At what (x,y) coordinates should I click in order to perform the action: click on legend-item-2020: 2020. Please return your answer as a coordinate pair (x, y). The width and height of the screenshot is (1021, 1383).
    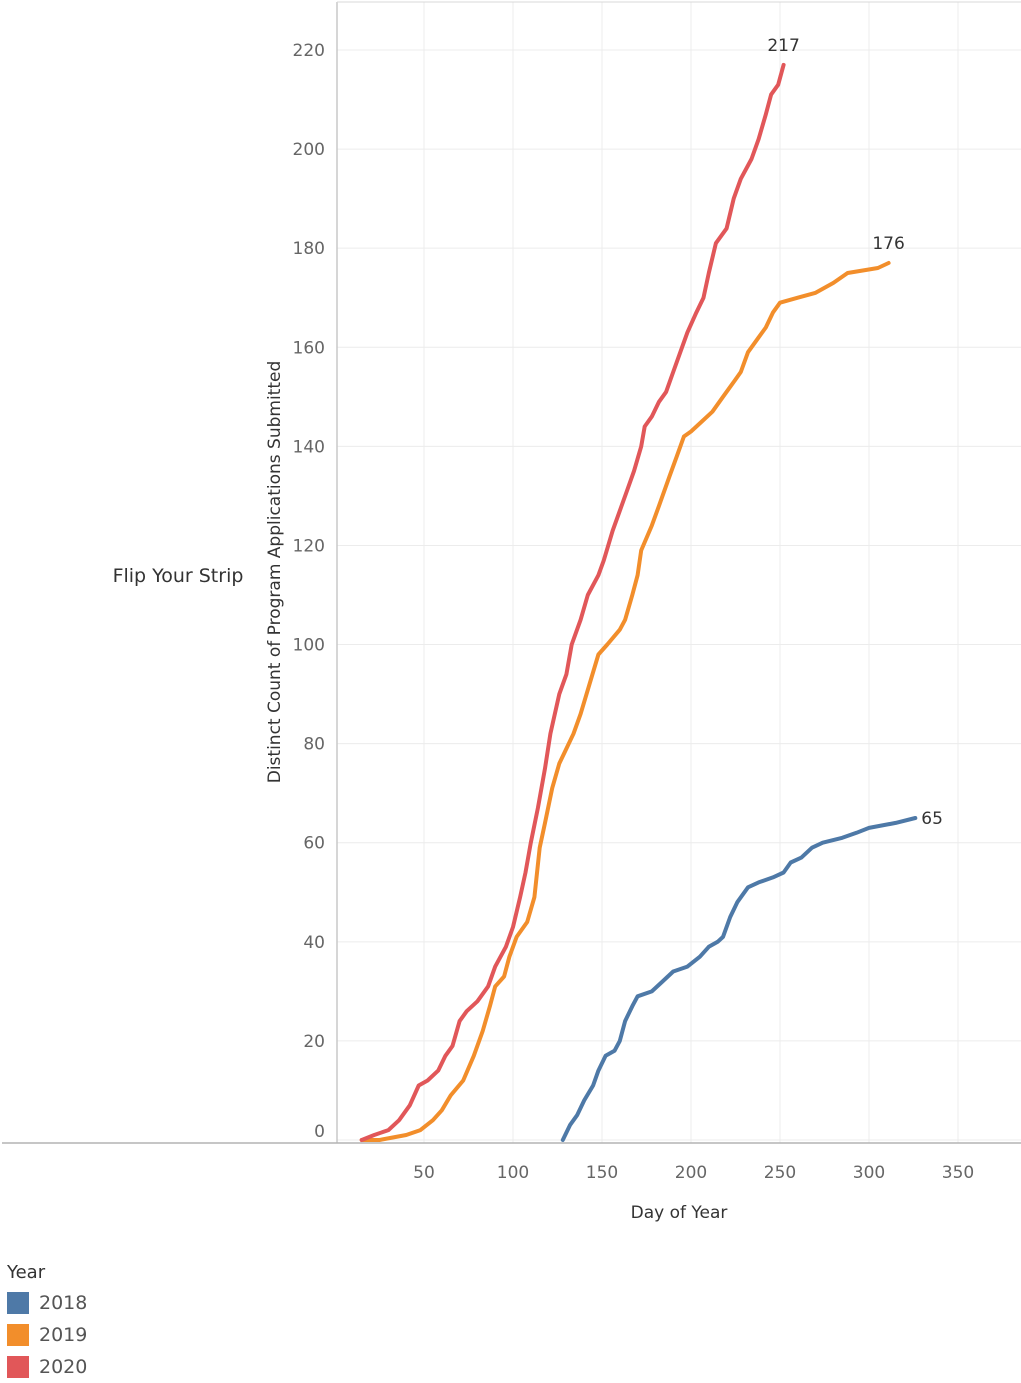
    Looking at the image, I should click on (47, 1367).